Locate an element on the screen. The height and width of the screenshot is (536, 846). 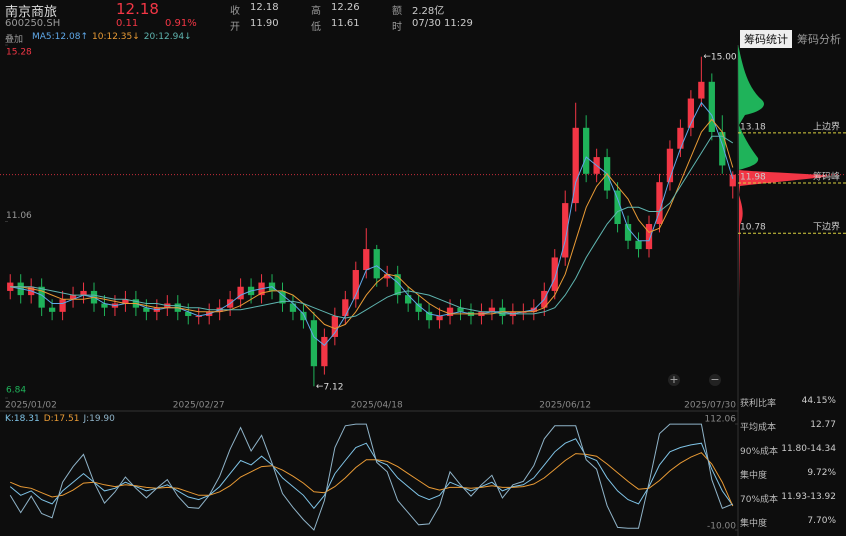
extreme-label: ←7.12 is located at coordinates (330, 387).